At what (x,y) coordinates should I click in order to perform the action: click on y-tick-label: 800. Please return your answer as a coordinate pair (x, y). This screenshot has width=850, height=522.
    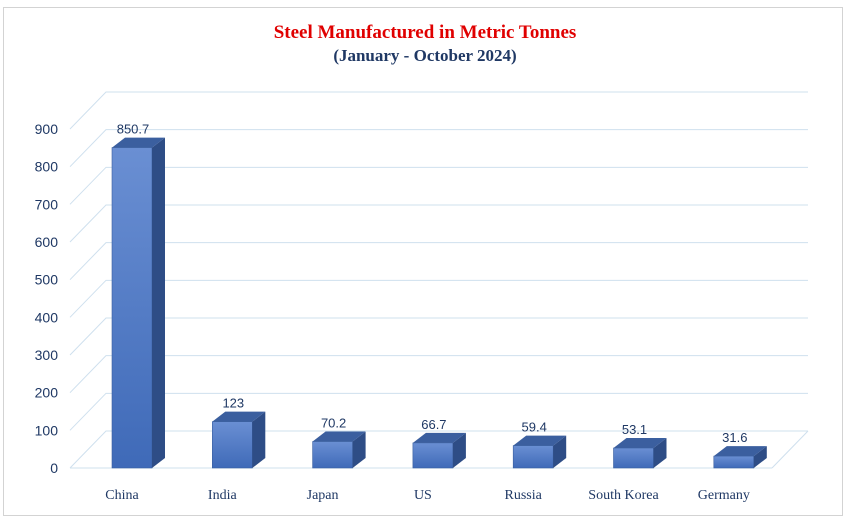
    Looking at the image, I should click on (47, 167).